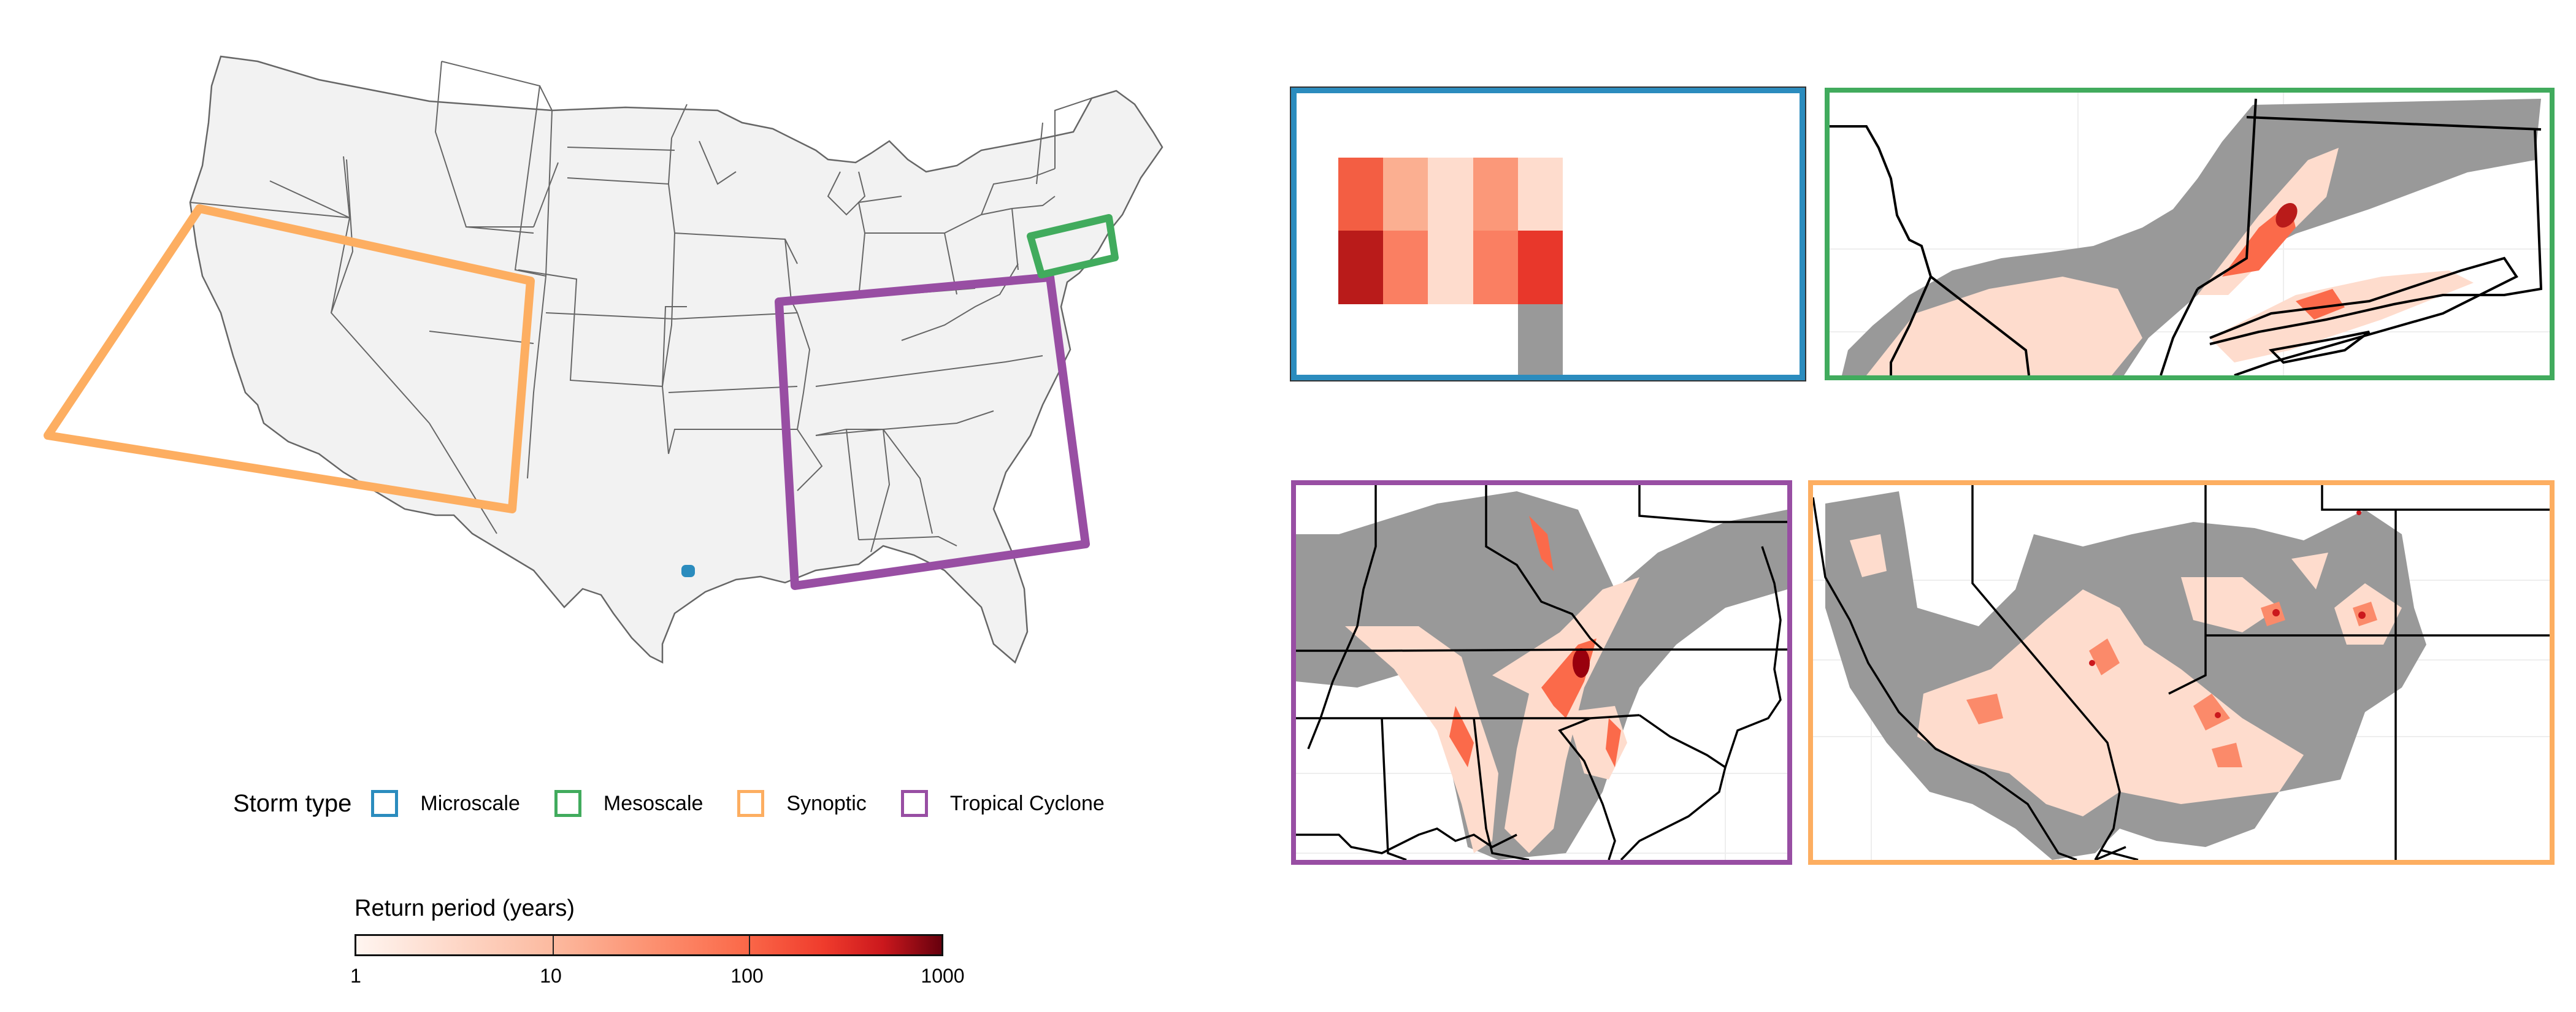 The height and width of the screenshot is (1012, 2576). I want to click on microscale-heatmap, so click(1450, 266).